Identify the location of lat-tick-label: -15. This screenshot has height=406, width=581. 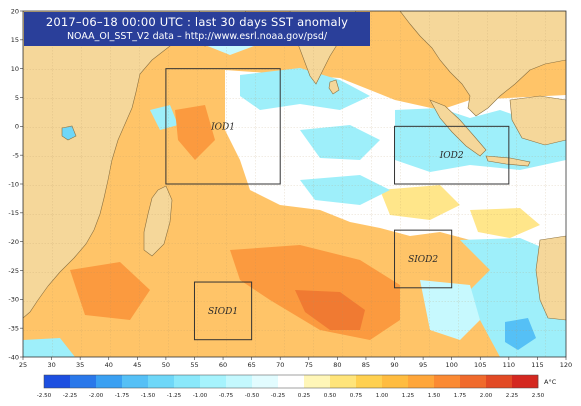
(13, 213).